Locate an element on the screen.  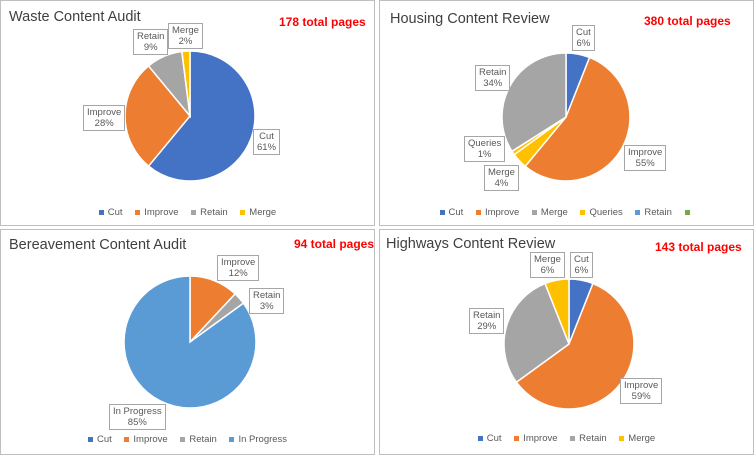
legend-label: Retain is located at coordinates (593, 438).